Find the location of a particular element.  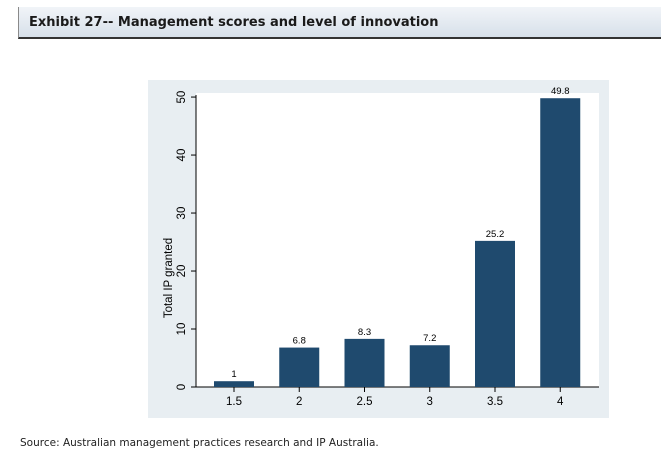

bar-value-label: 8.3 is located at coordinates (364, 332).